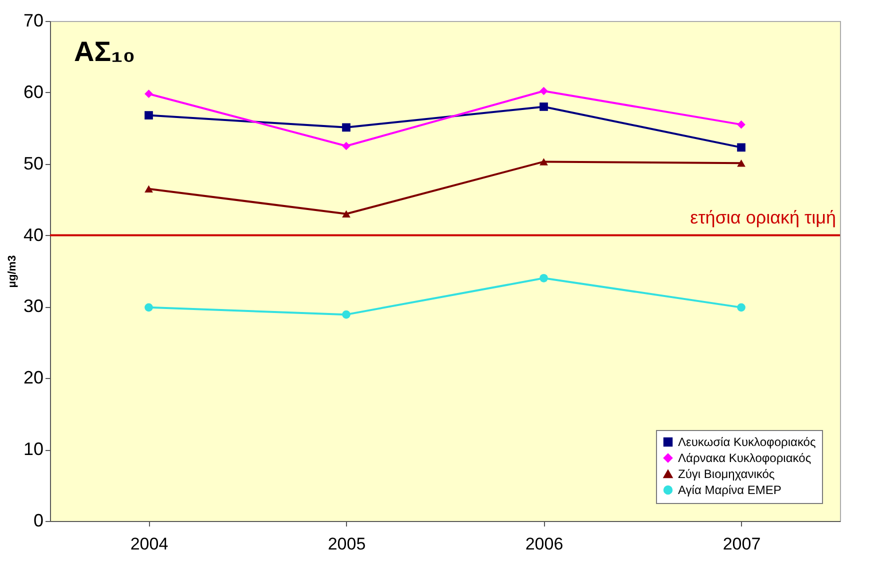 The width and height of the screenshot is (873, 575). What do you see at coordinates (763, 217) in the screenshot?
I see `ref-line-label: ετήσια οριακή τιμή` at bounding box center [763, 217].